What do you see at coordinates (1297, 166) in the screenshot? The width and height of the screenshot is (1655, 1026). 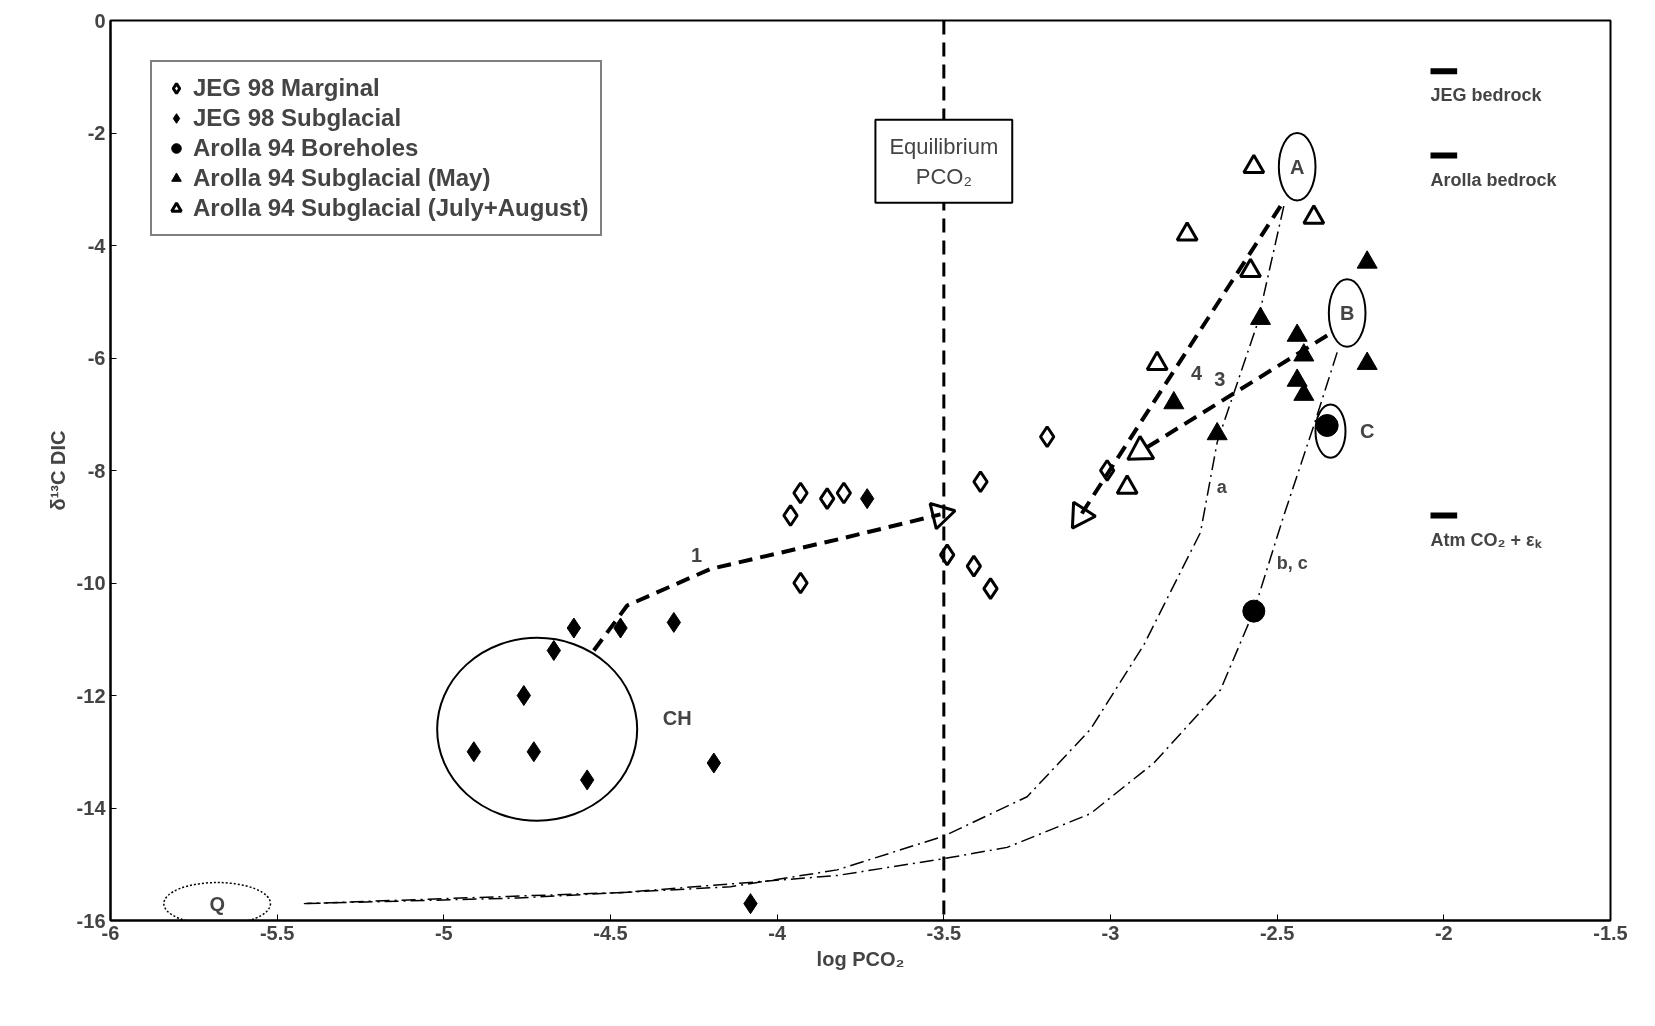 I see `annotation: A` at bounding box center [1297, 166].